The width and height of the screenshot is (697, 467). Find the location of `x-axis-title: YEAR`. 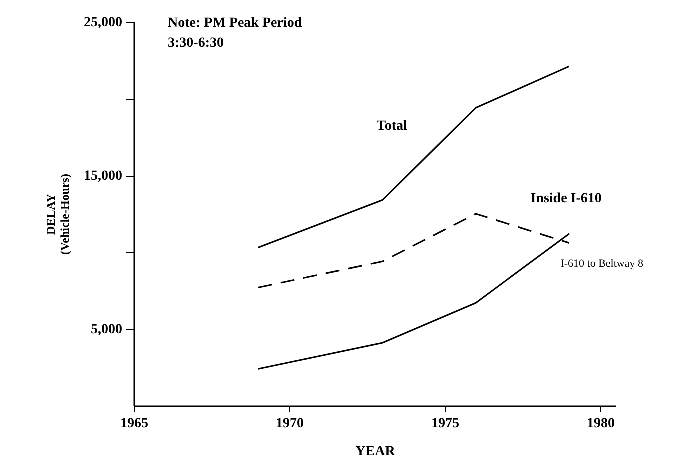

x-axis-title: YEAR is located at coordinates (376, 452).